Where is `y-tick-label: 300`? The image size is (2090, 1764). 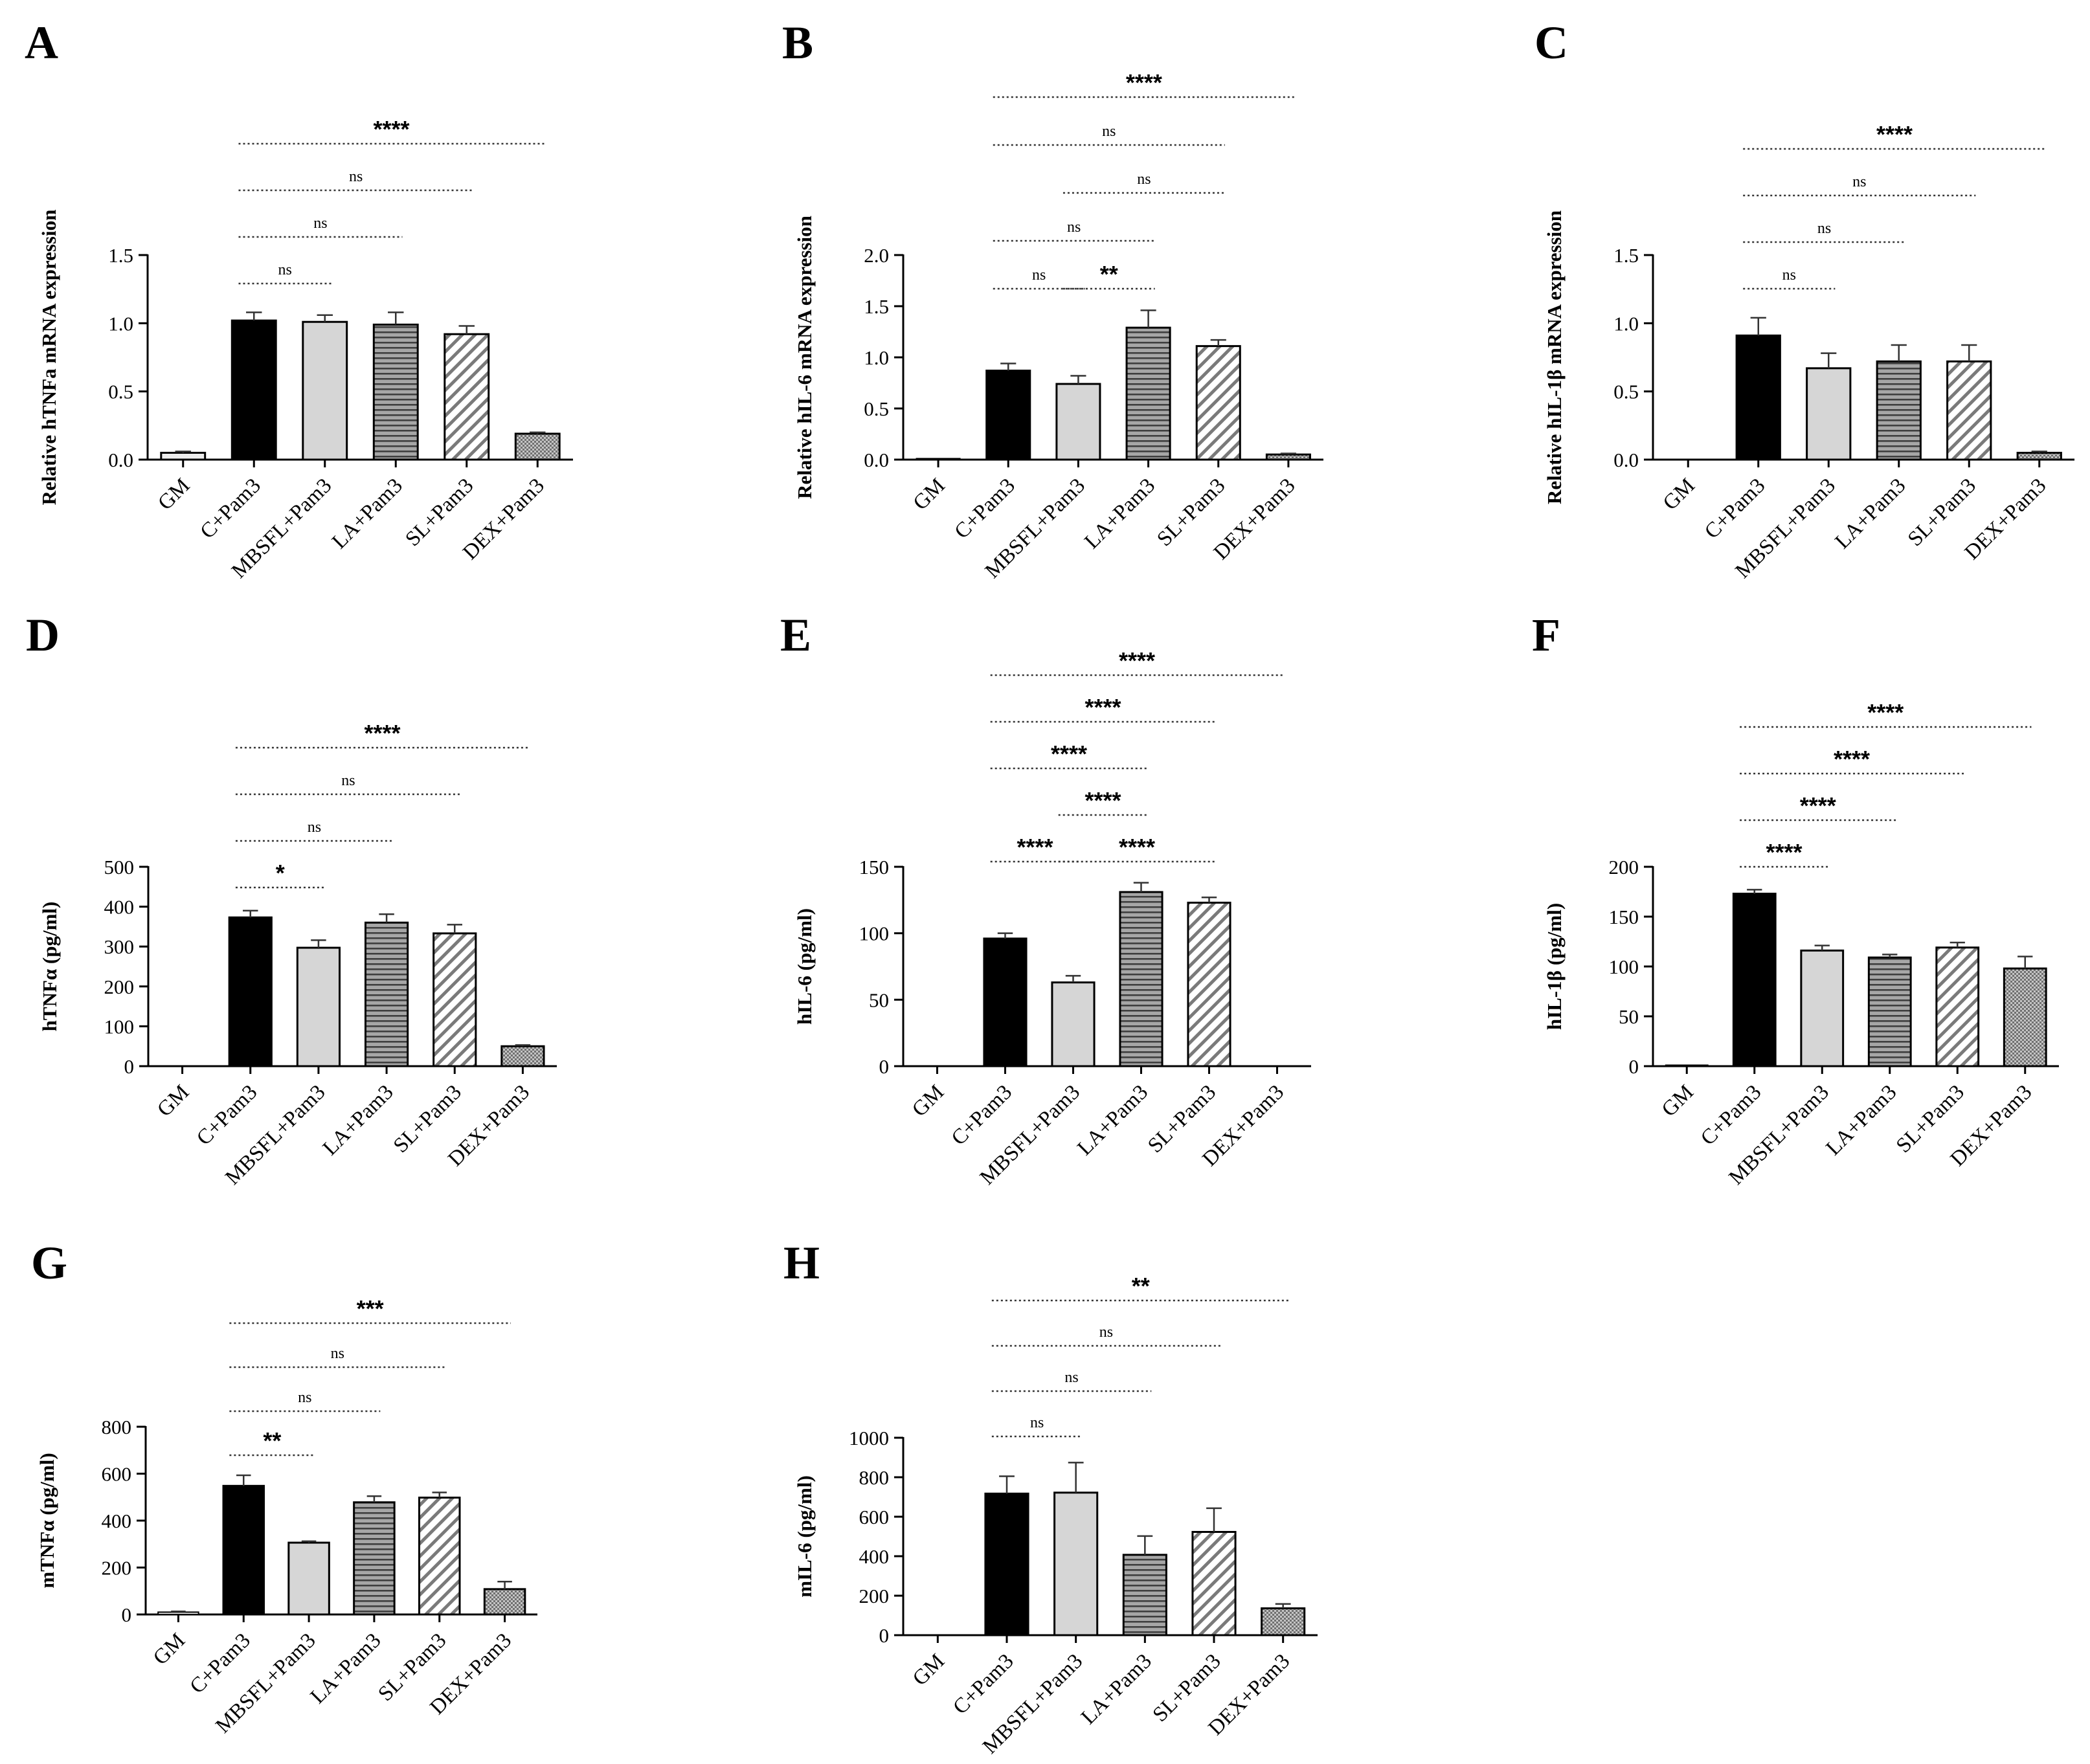
y-tick-label: 300 is located at coordinates (119, 946).